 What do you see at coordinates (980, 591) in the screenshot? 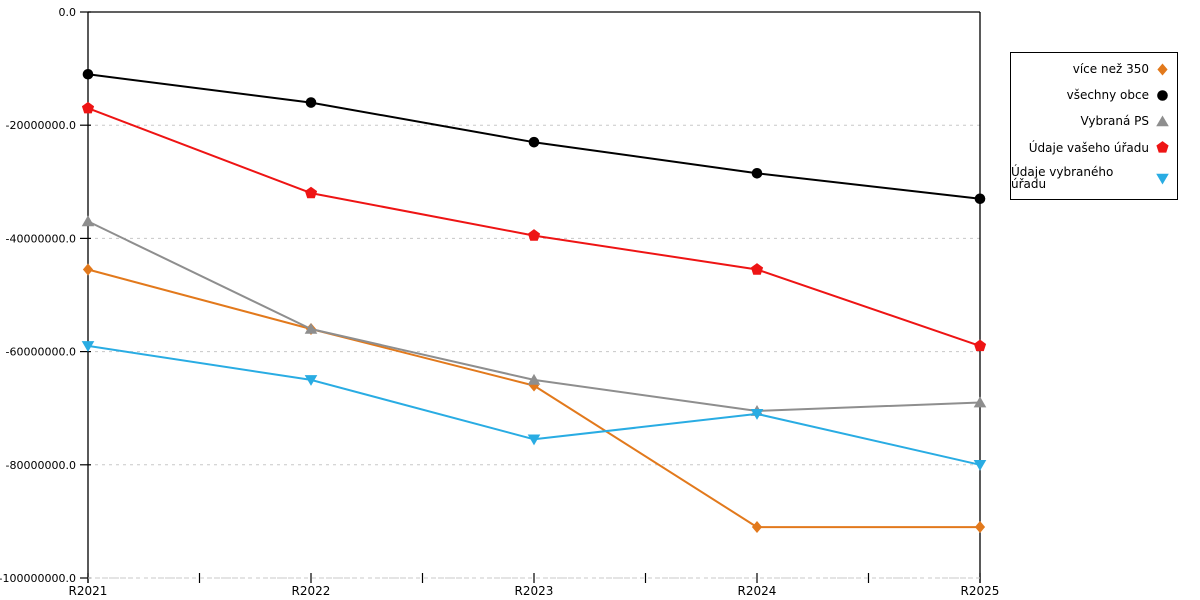
I see `x-tick-label: R2025` at bounding box center [980, 591].